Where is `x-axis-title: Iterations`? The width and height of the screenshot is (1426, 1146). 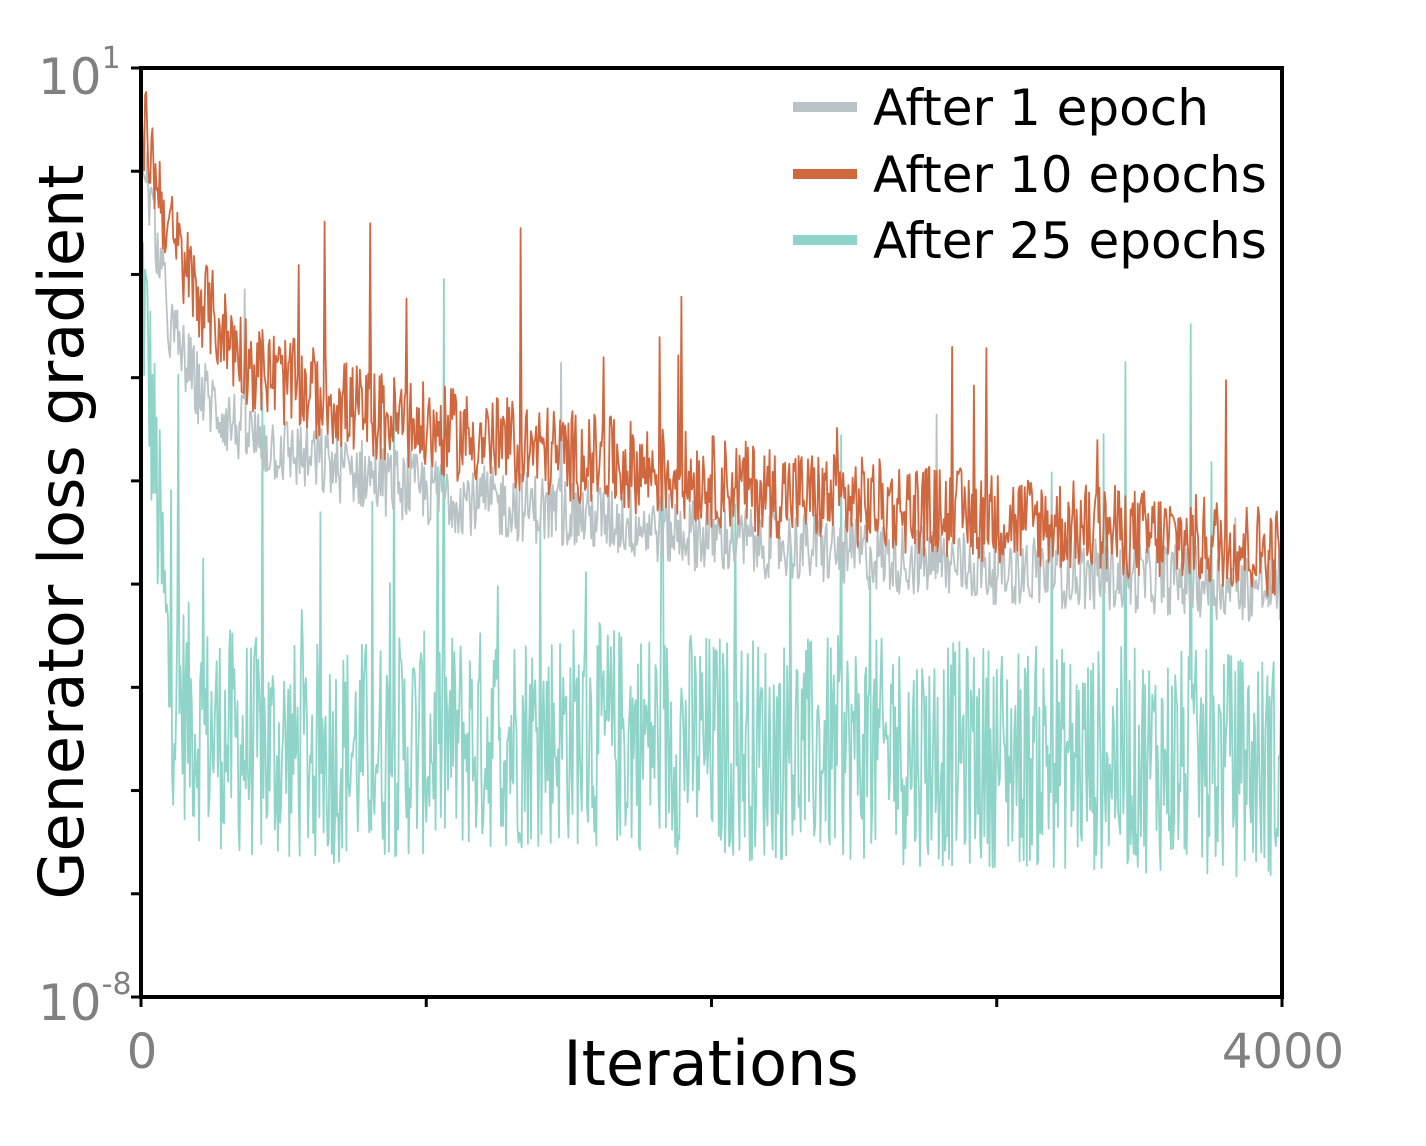 x-axis-title: Iterations is located at coordinates (710, 1063).